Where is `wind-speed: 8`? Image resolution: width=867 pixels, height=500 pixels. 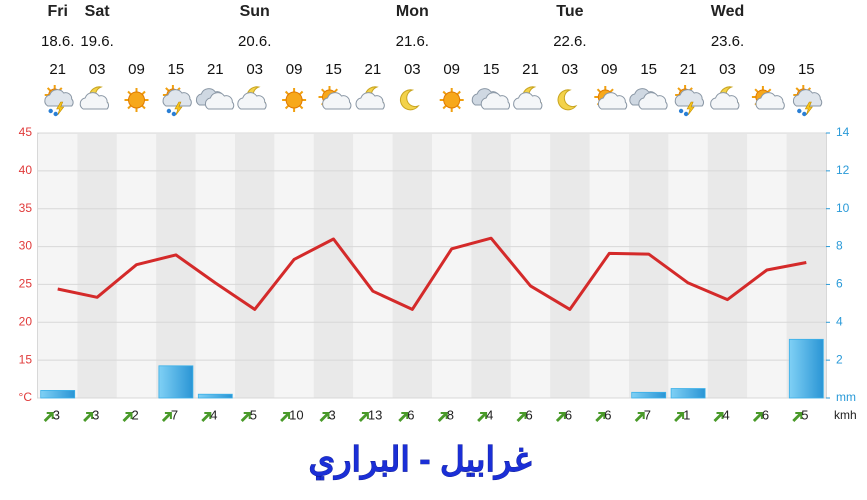 wind-speed: 8 is located at coordinates (450, 414).